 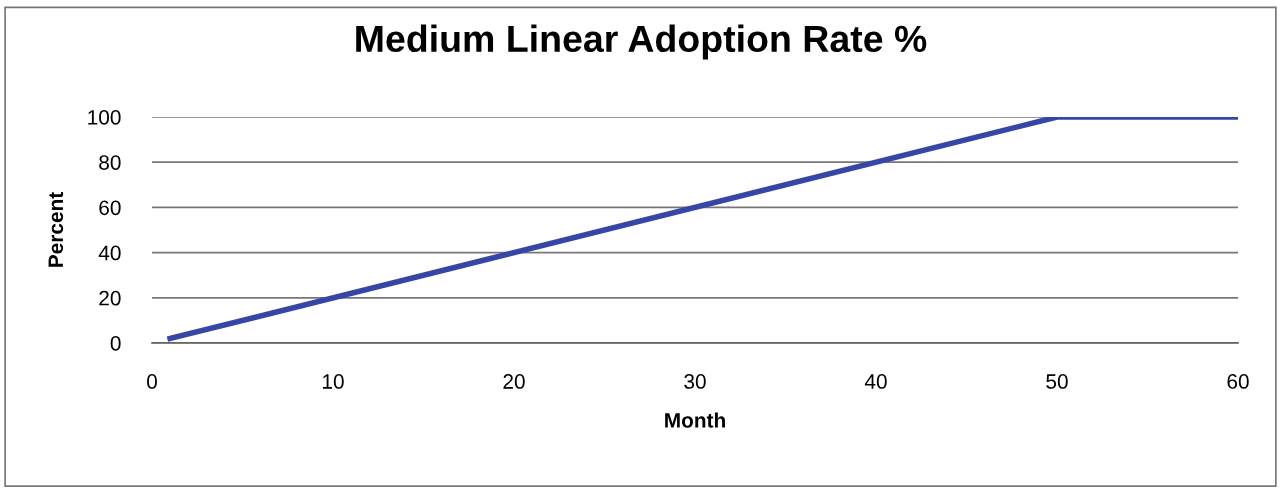 I want to click on x-tick-label: 40, so click(x=875, y=381).